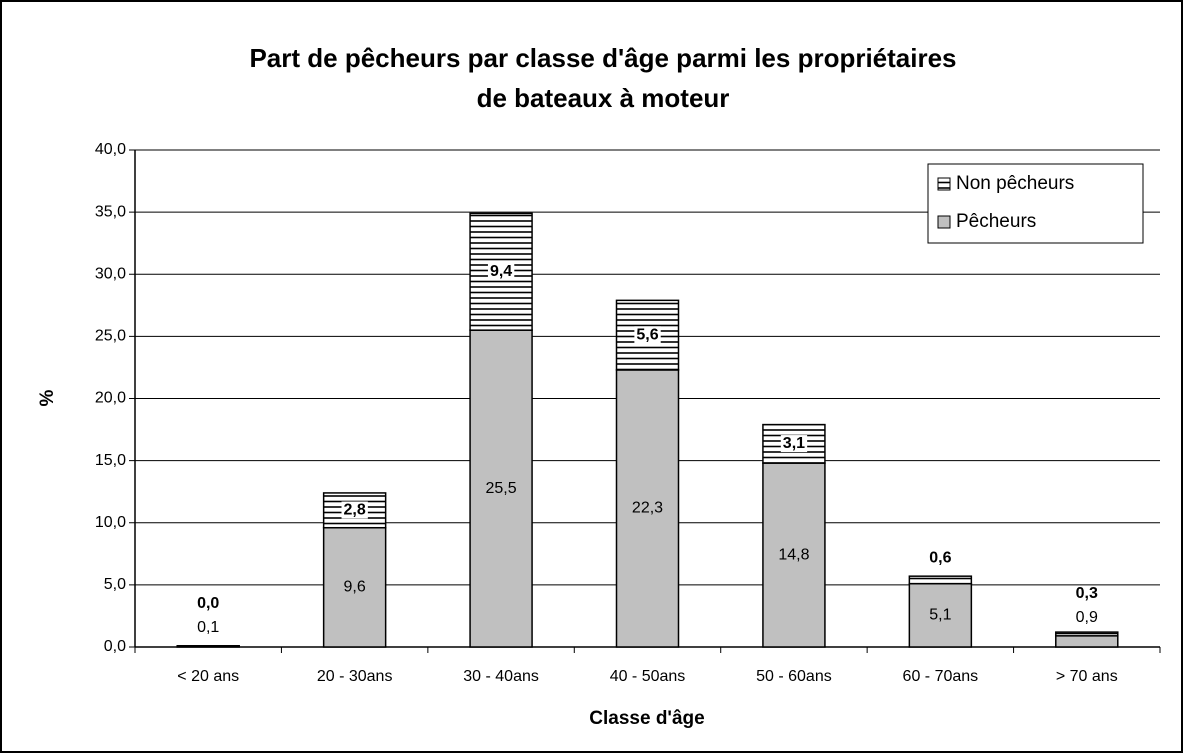 The width and height of the screenshot is (1184, 754). What do you see at coordinates (355, 676) in the screenshot?
I see `x-tick-label: 20 - 30ans` at bounding box center [355, 676].